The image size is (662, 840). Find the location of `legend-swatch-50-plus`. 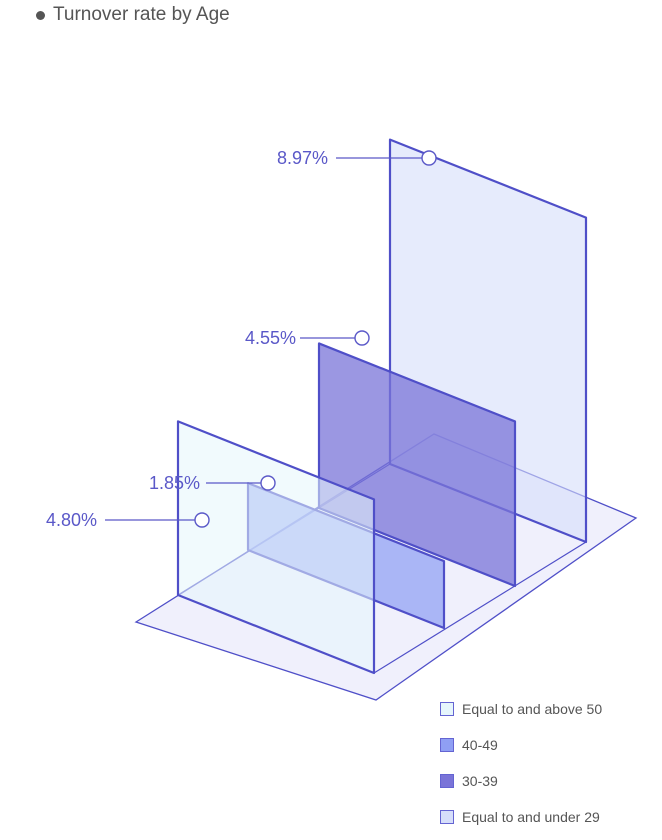

legend-swatch-50-plus is located at coordinates (447, 709).